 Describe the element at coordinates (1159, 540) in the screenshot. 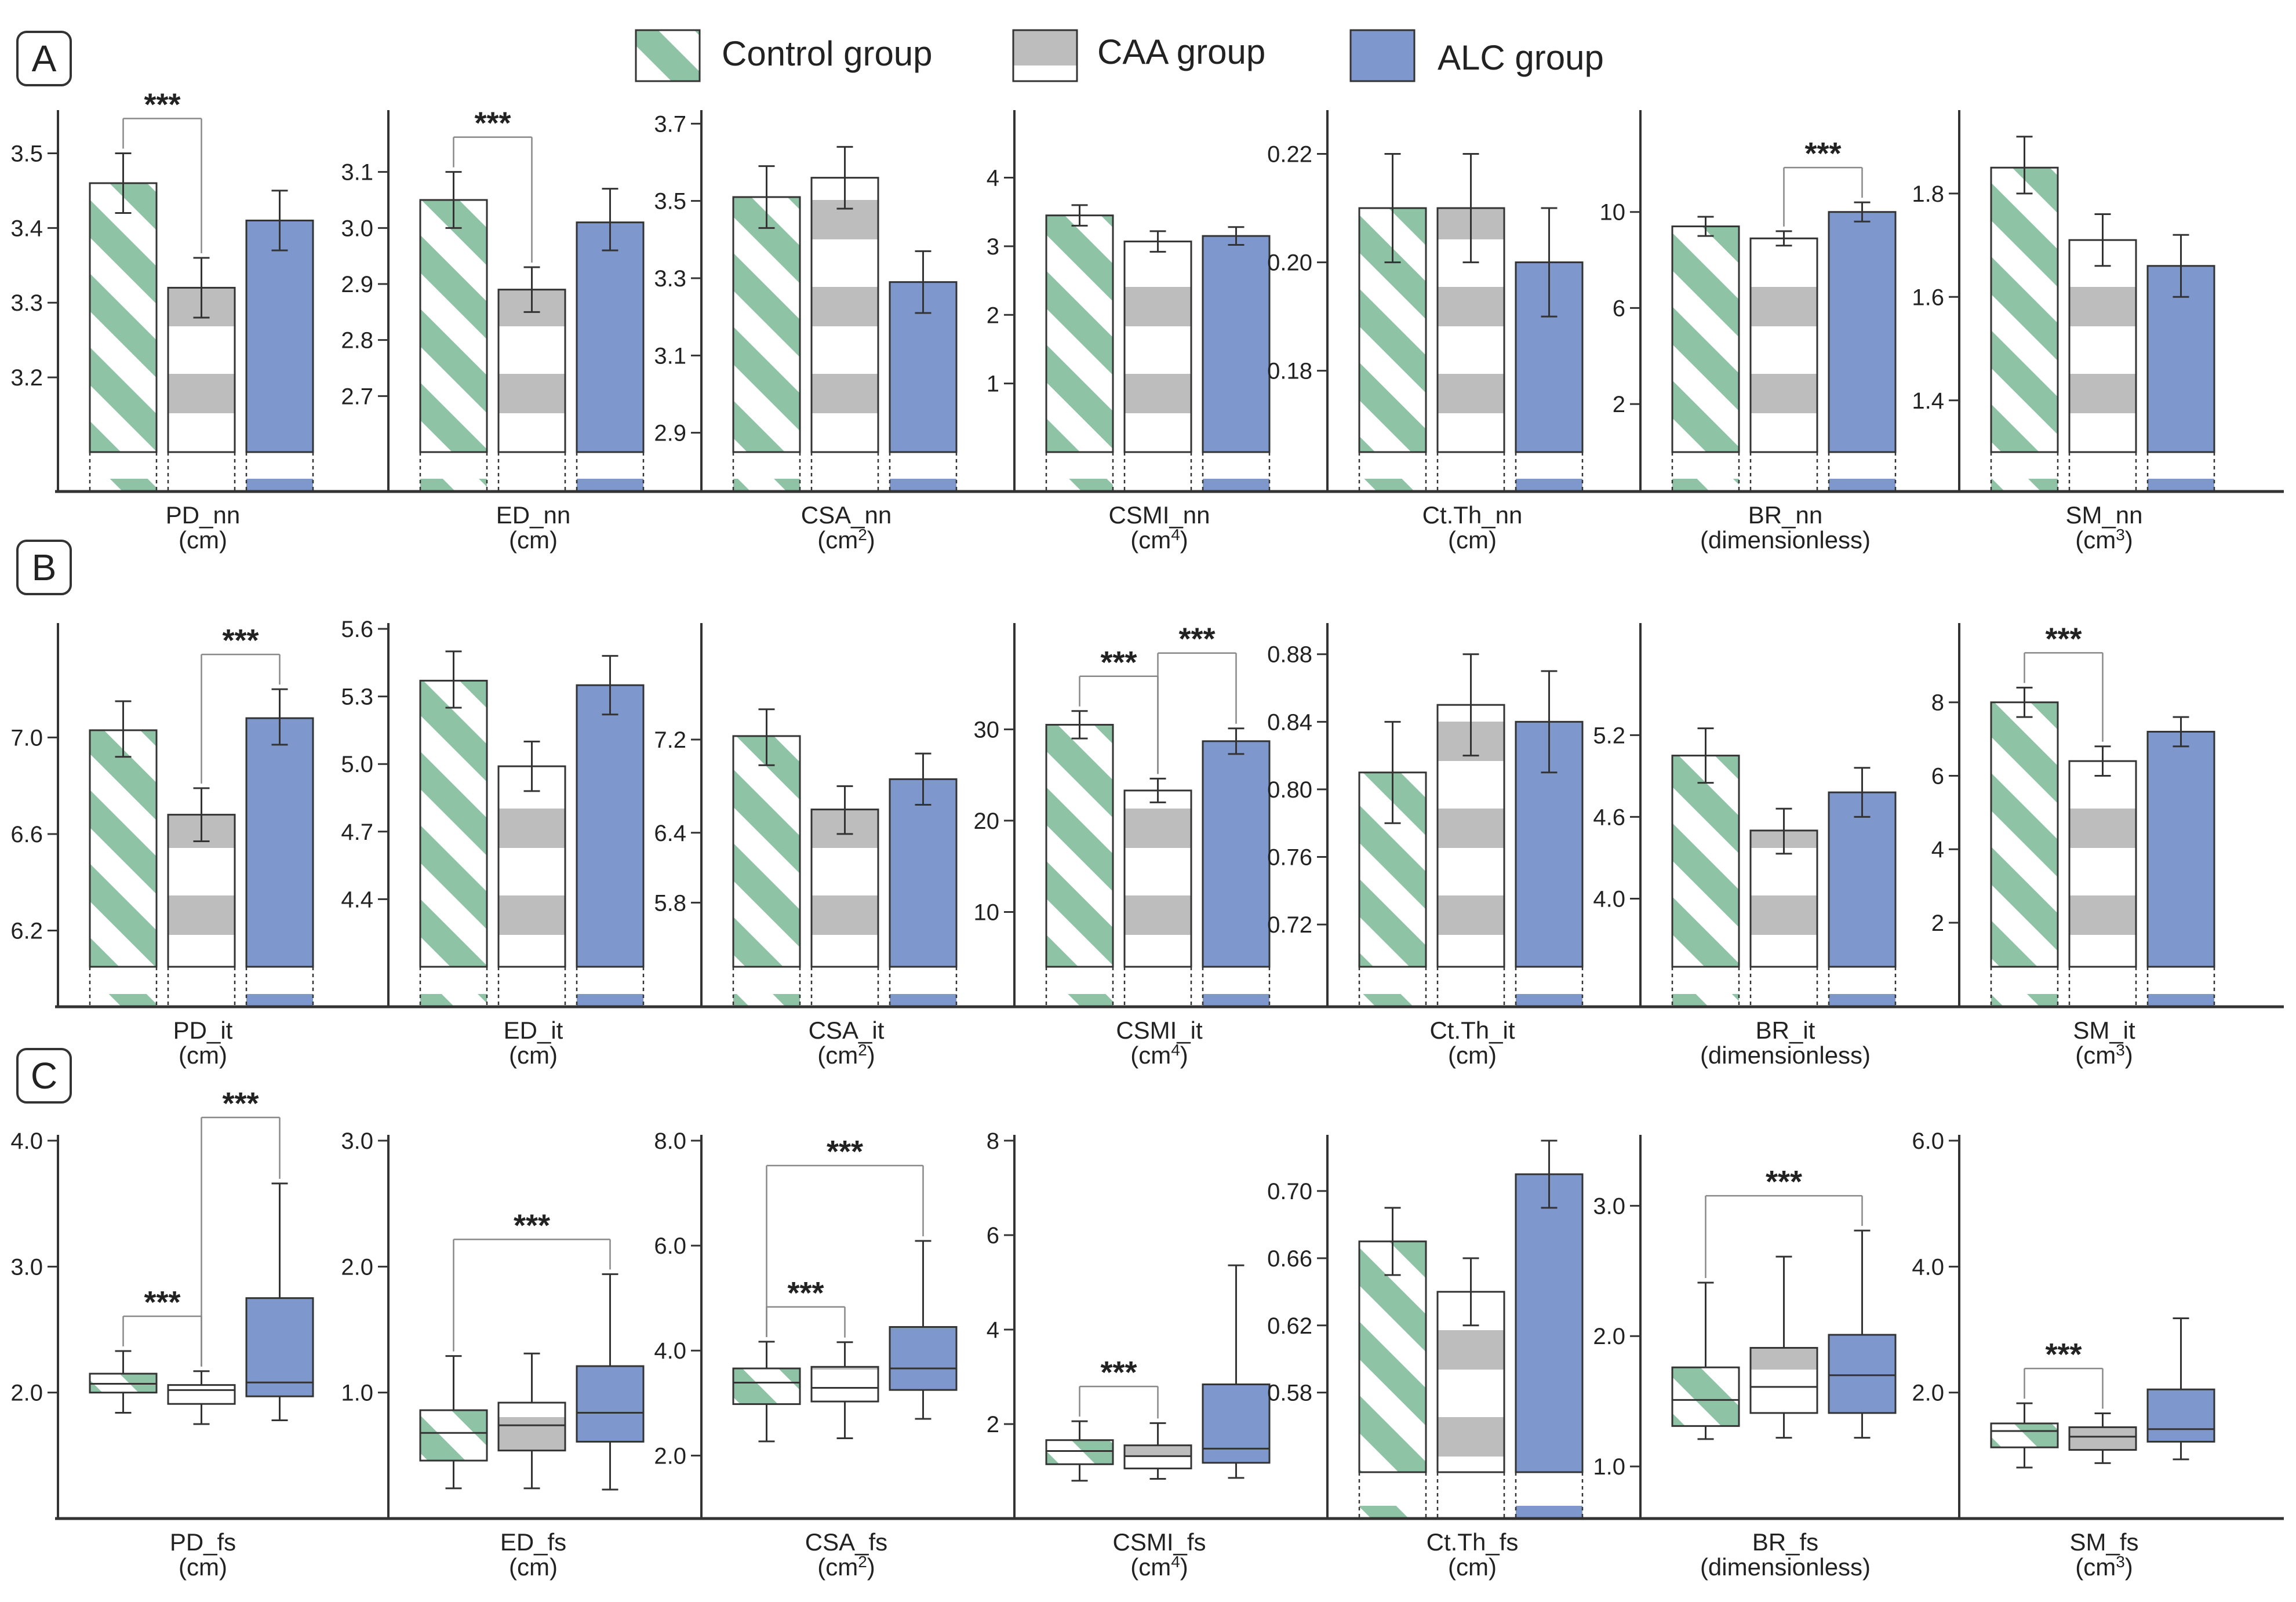

I see `x-axis-unit: (cm4)` at that location.